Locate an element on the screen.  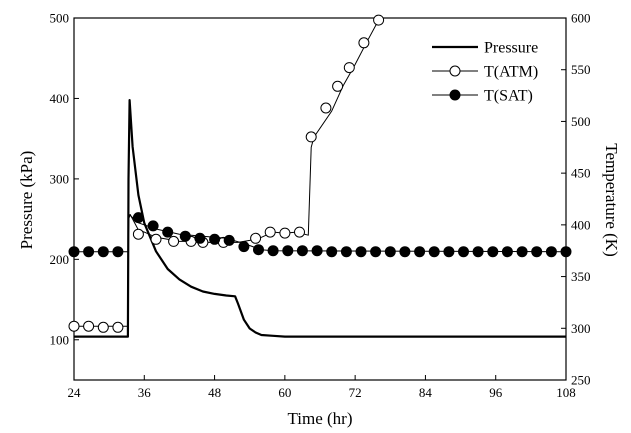
y-right-tick-label: 350 is located at coordinates (581, 276).